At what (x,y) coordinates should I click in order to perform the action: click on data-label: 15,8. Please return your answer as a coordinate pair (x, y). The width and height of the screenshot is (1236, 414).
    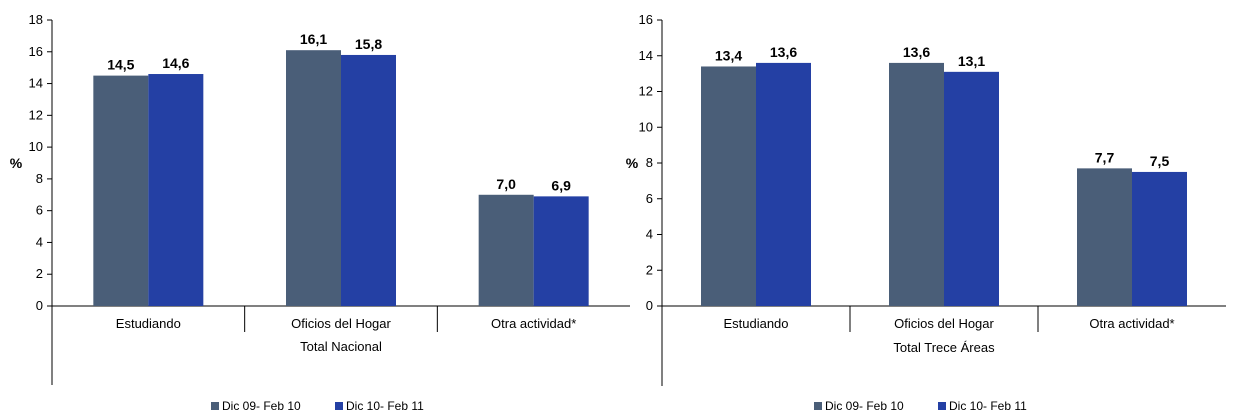
    Looking at the image, I should click on (368, 44).